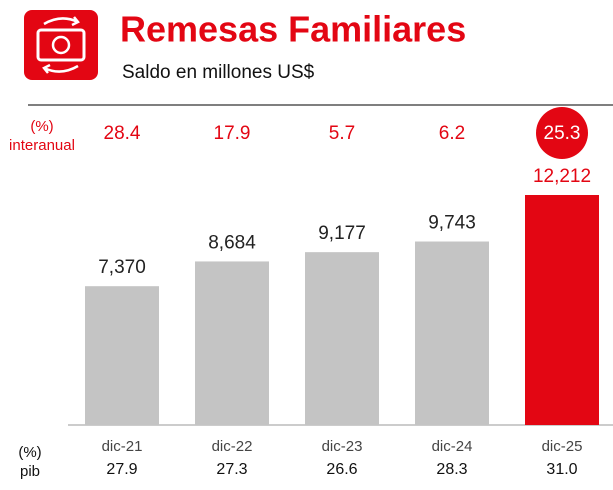  Describe the element at coordinates (232, 242) in the screenshot. I see `bar-value-label: 8,684` at that location.